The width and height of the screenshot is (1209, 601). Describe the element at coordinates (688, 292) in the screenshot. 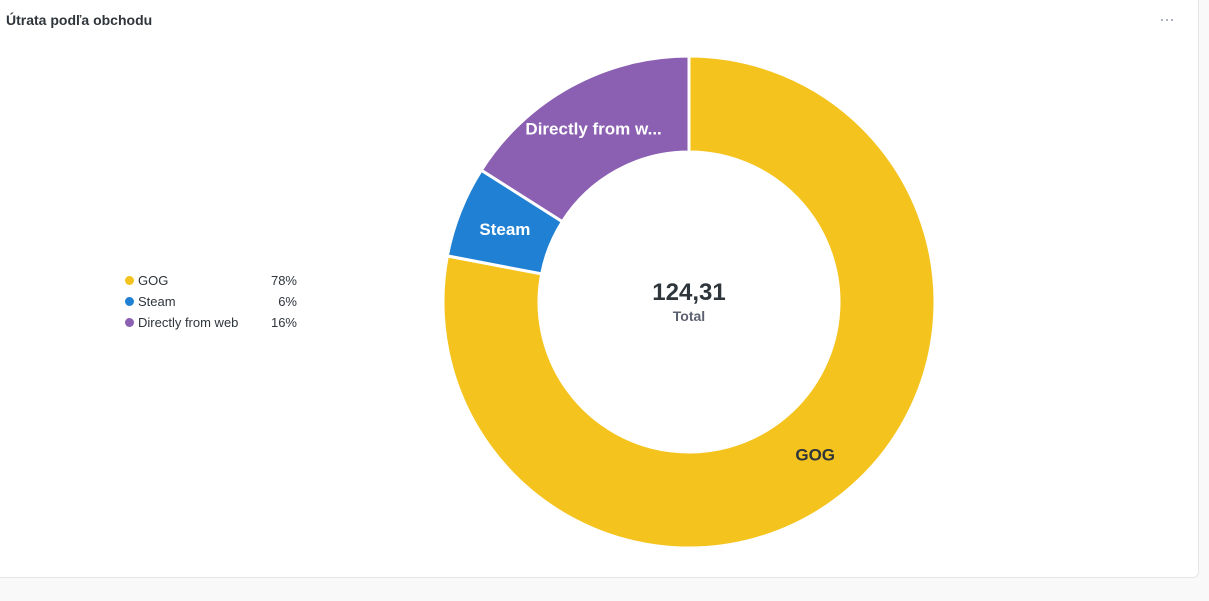

I see `total-value: 124,31` at that location.